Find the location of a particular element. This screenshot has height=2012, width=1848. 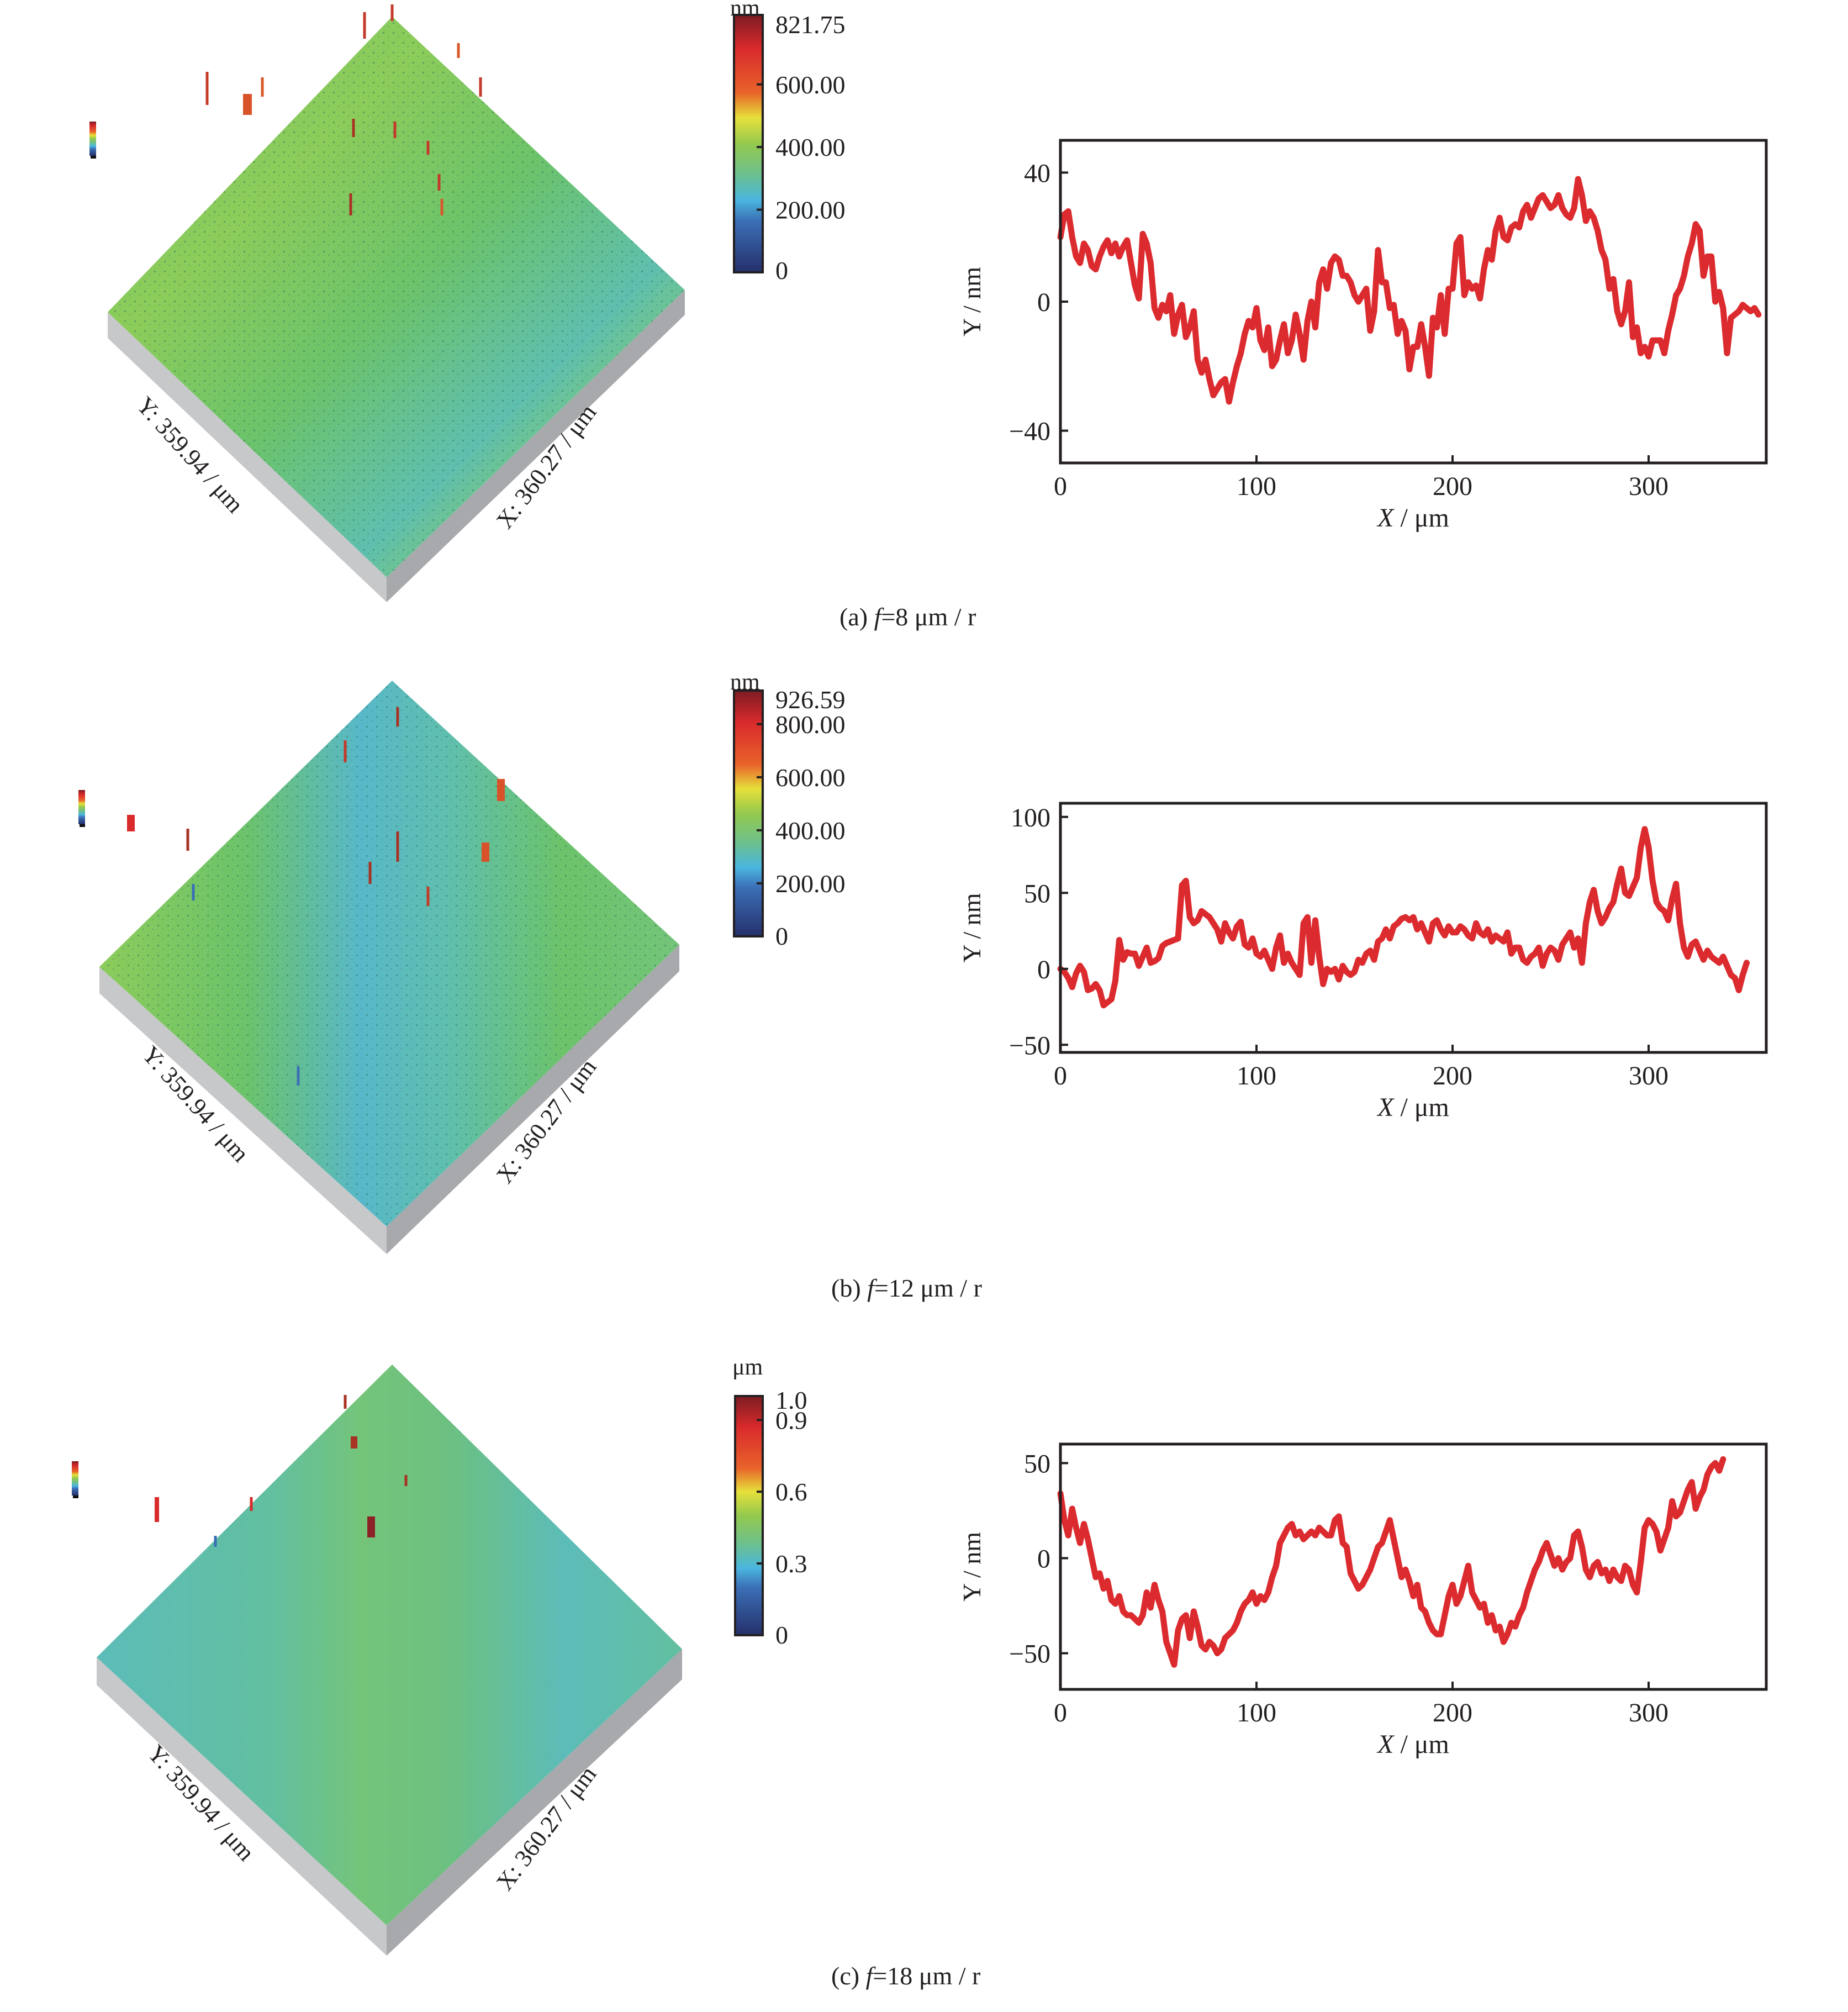

colorbar: μm 0.9 0.6 0.3 1.0 0 is located at coordinates (769, 1502).